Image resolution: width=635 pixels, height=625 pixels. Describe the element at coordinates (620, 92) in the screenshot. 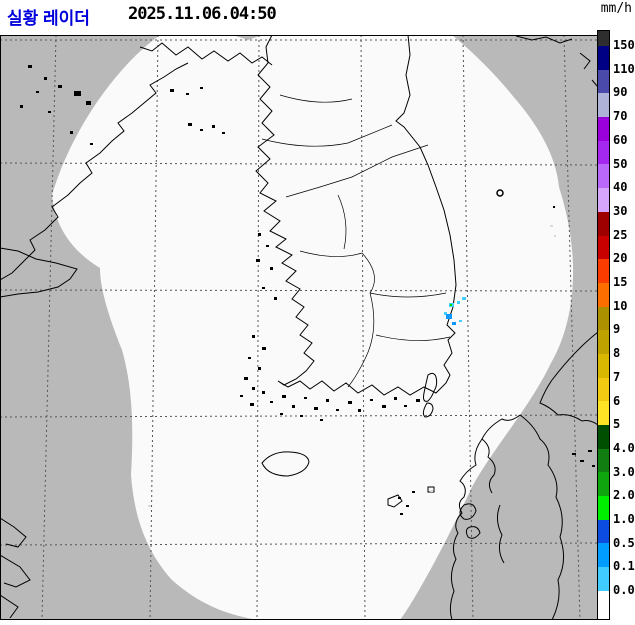

I see `colorbar-label: 90` at that location.